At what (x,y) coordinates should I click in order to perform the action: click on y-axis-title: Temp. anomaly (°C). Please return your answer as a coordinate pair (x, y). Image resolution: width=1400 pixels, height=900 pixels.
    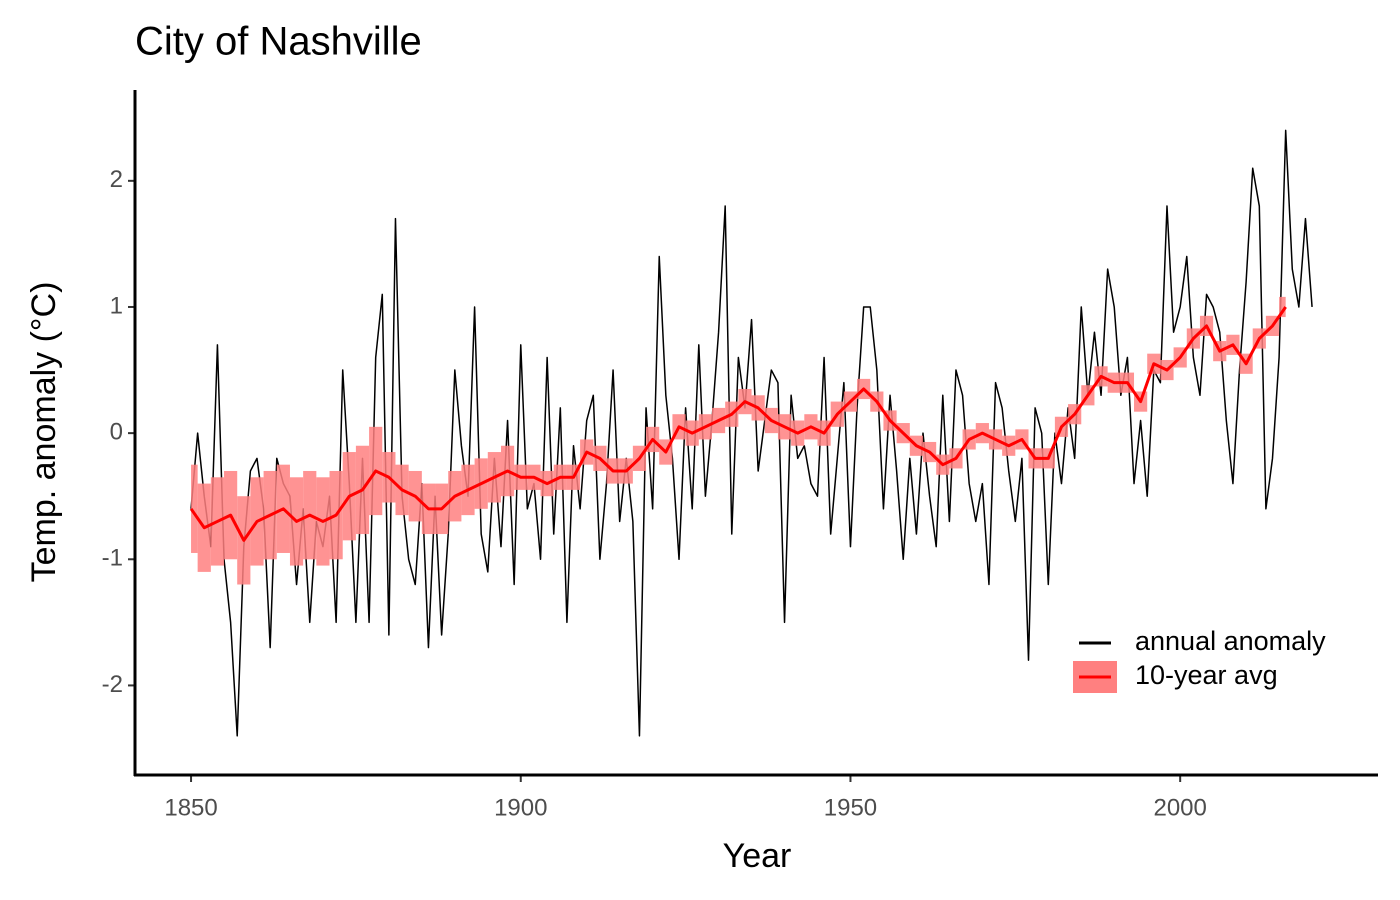
    Looking at the image, I should click on (44, 432).